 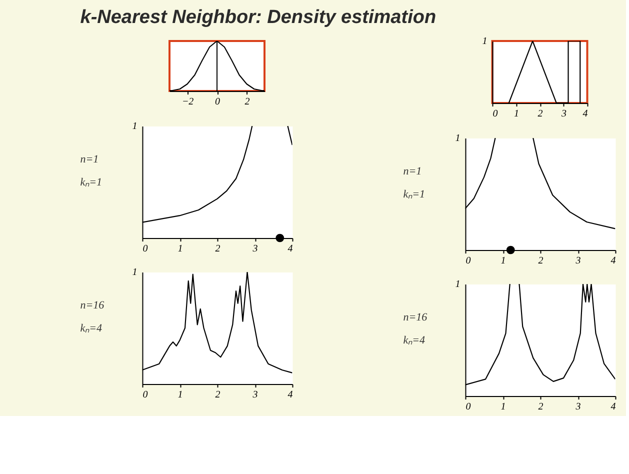 I want to click on x-tick-label: −2, so click(x=188, y=102).